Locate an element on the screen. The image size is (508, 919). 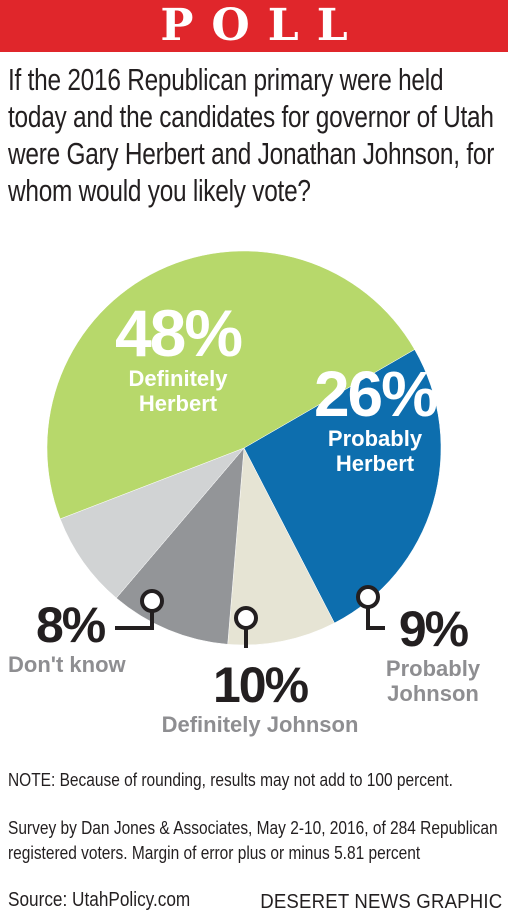
cat-dont-know: Don't know is located at coordinates (67, 664).